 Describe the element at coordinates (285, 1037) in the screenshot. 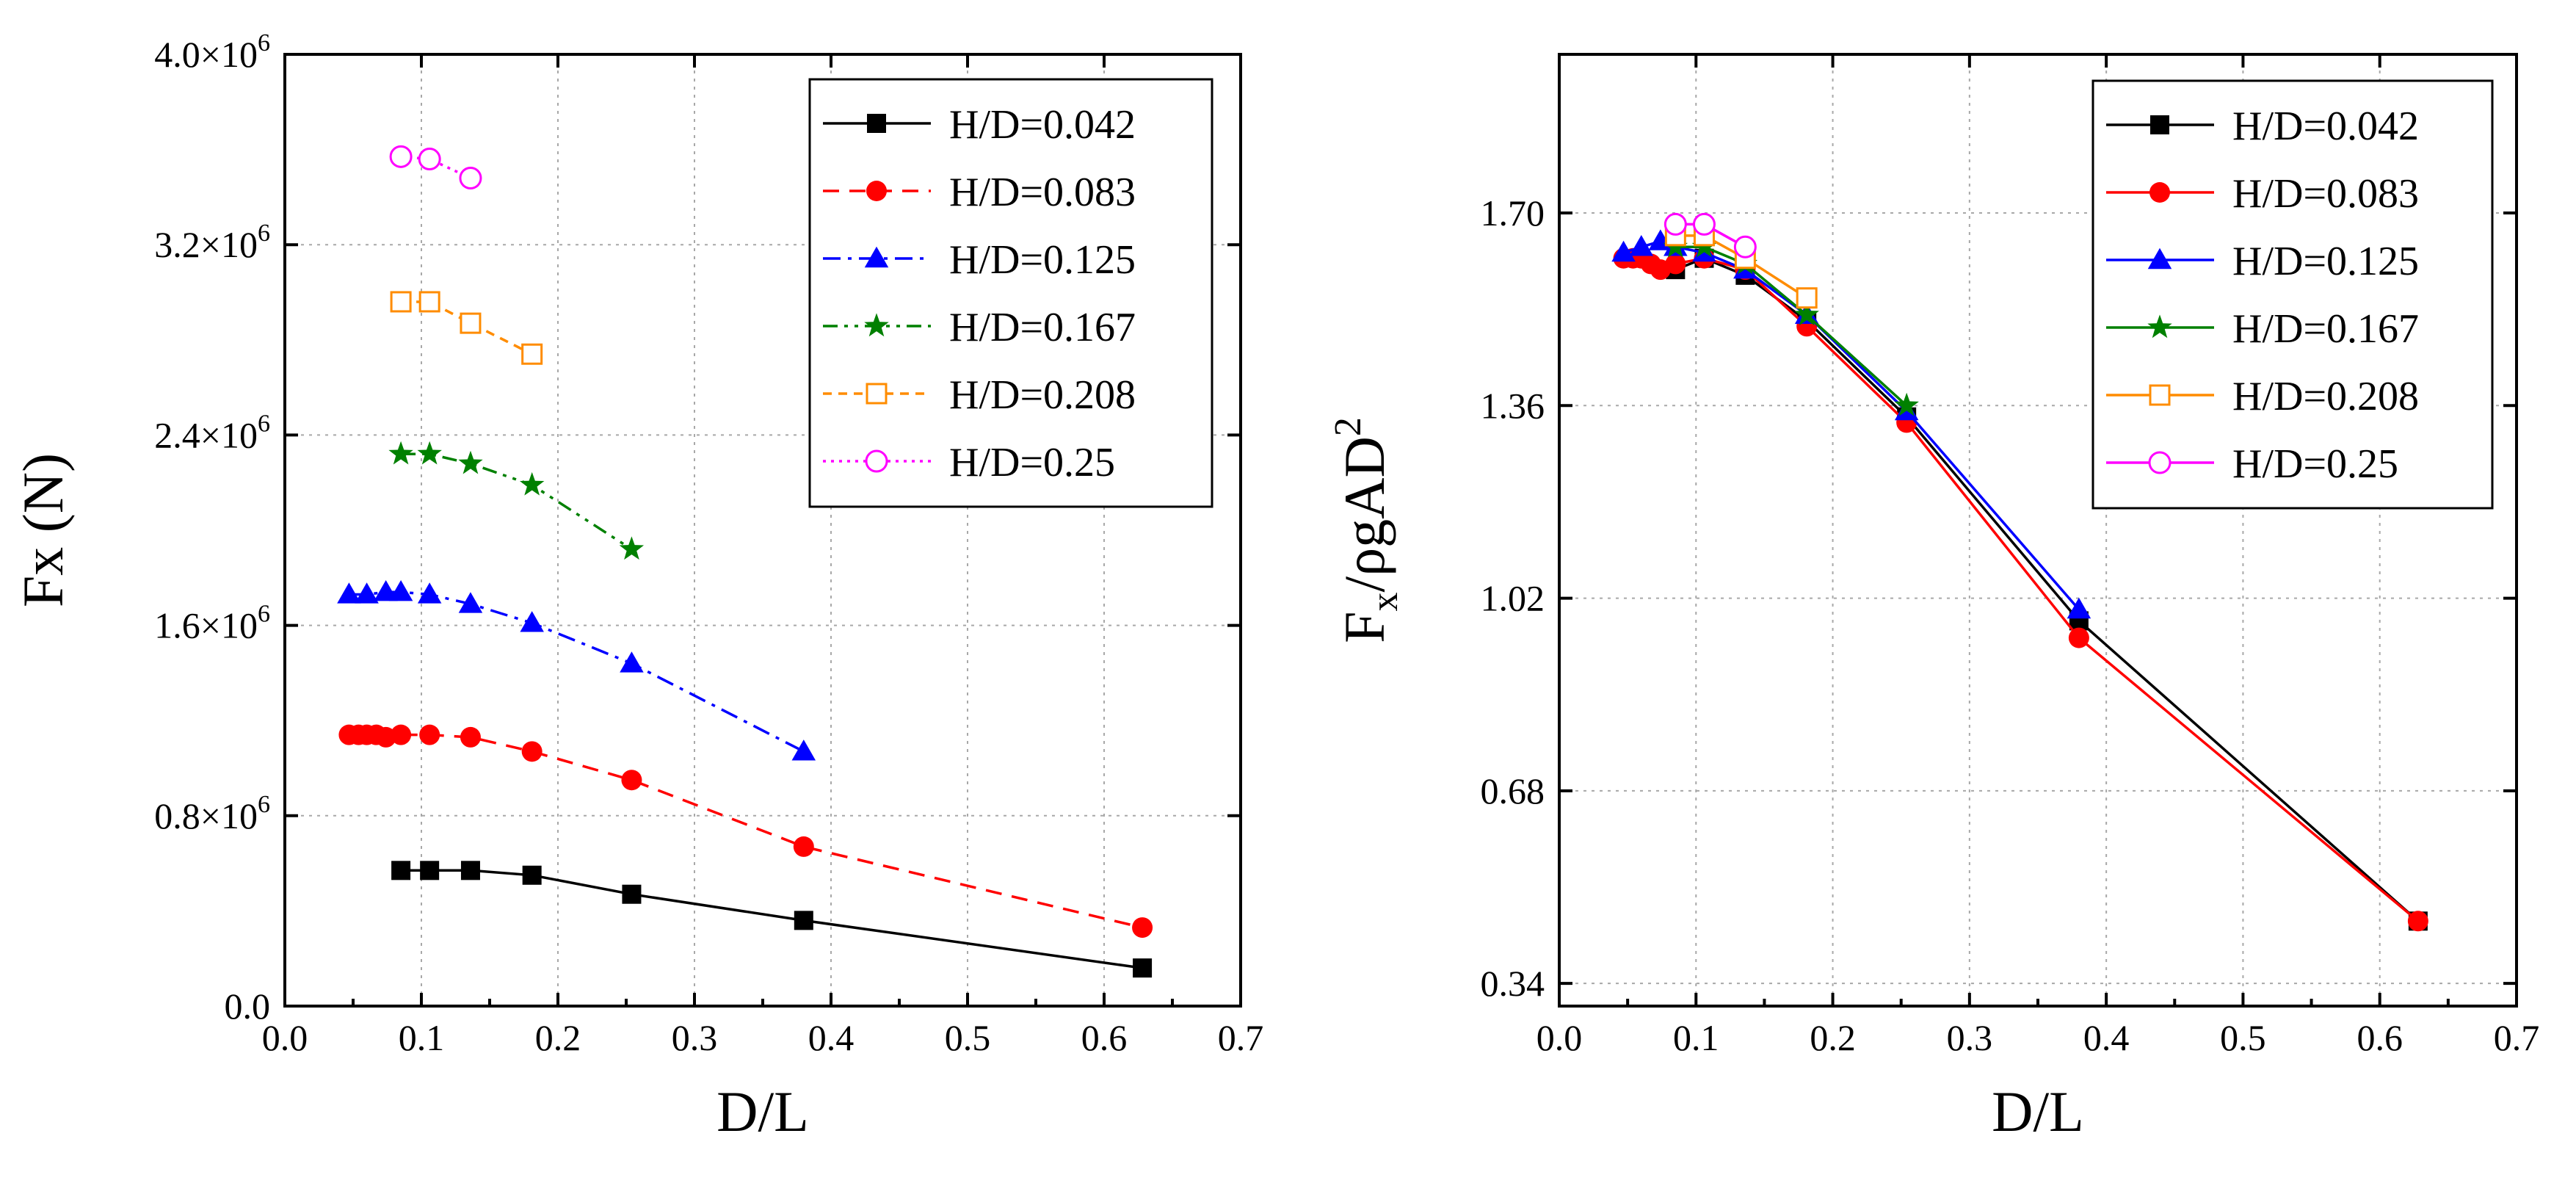

I see `x-tick-label: 0.0` at that location.